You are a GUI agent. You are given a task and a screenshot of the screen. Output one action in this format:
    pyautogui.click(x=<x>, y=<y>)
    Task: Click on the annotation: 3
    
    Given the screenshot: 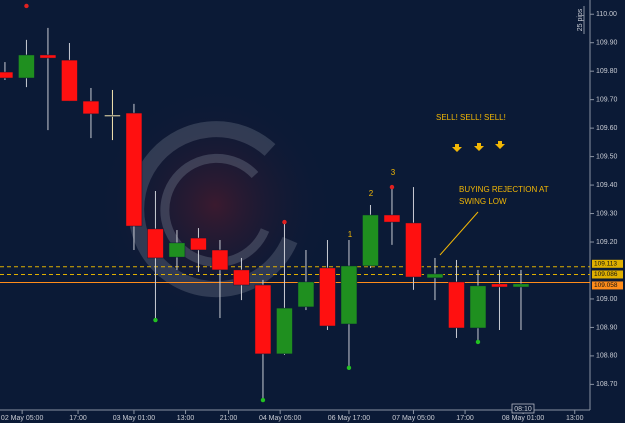 What is the action you would take?
    pyautogui.click(x=393, y=172)
    